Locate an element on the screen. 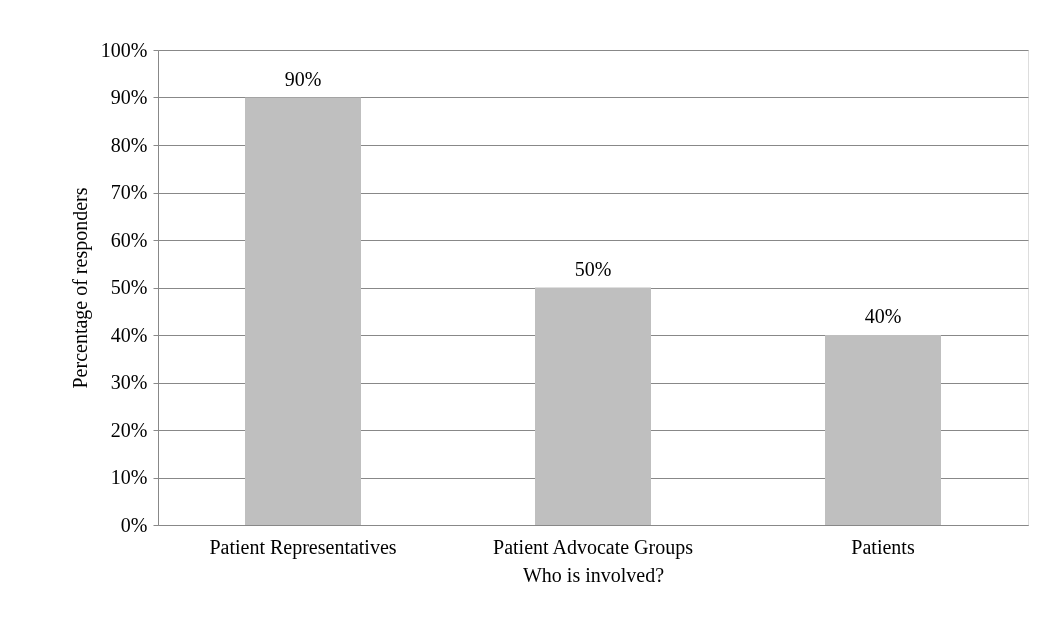  x-axis-title: Who is involved? is located at coordinates (593, 574).